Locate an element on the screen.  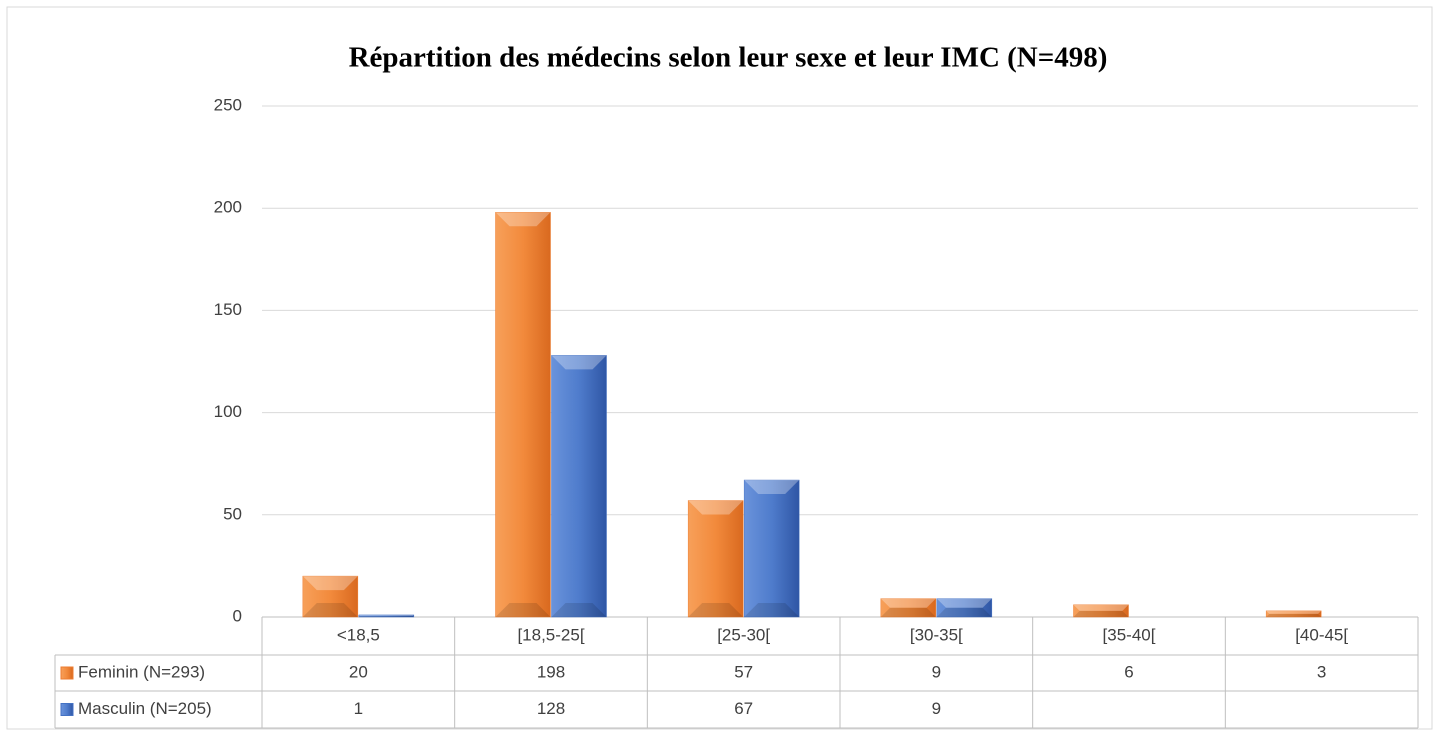
y-tick-label: 50 is located at coordinates (232, 513).